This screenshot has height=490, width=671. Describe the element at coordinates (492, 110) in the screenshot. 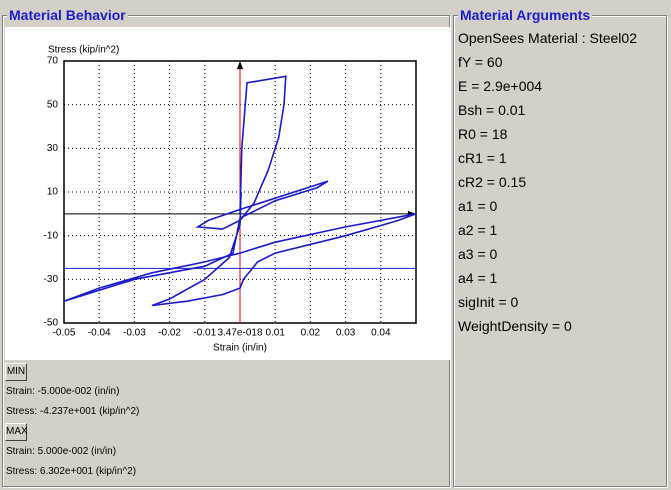

I see `argument: Bsh = 0.01` at that location.